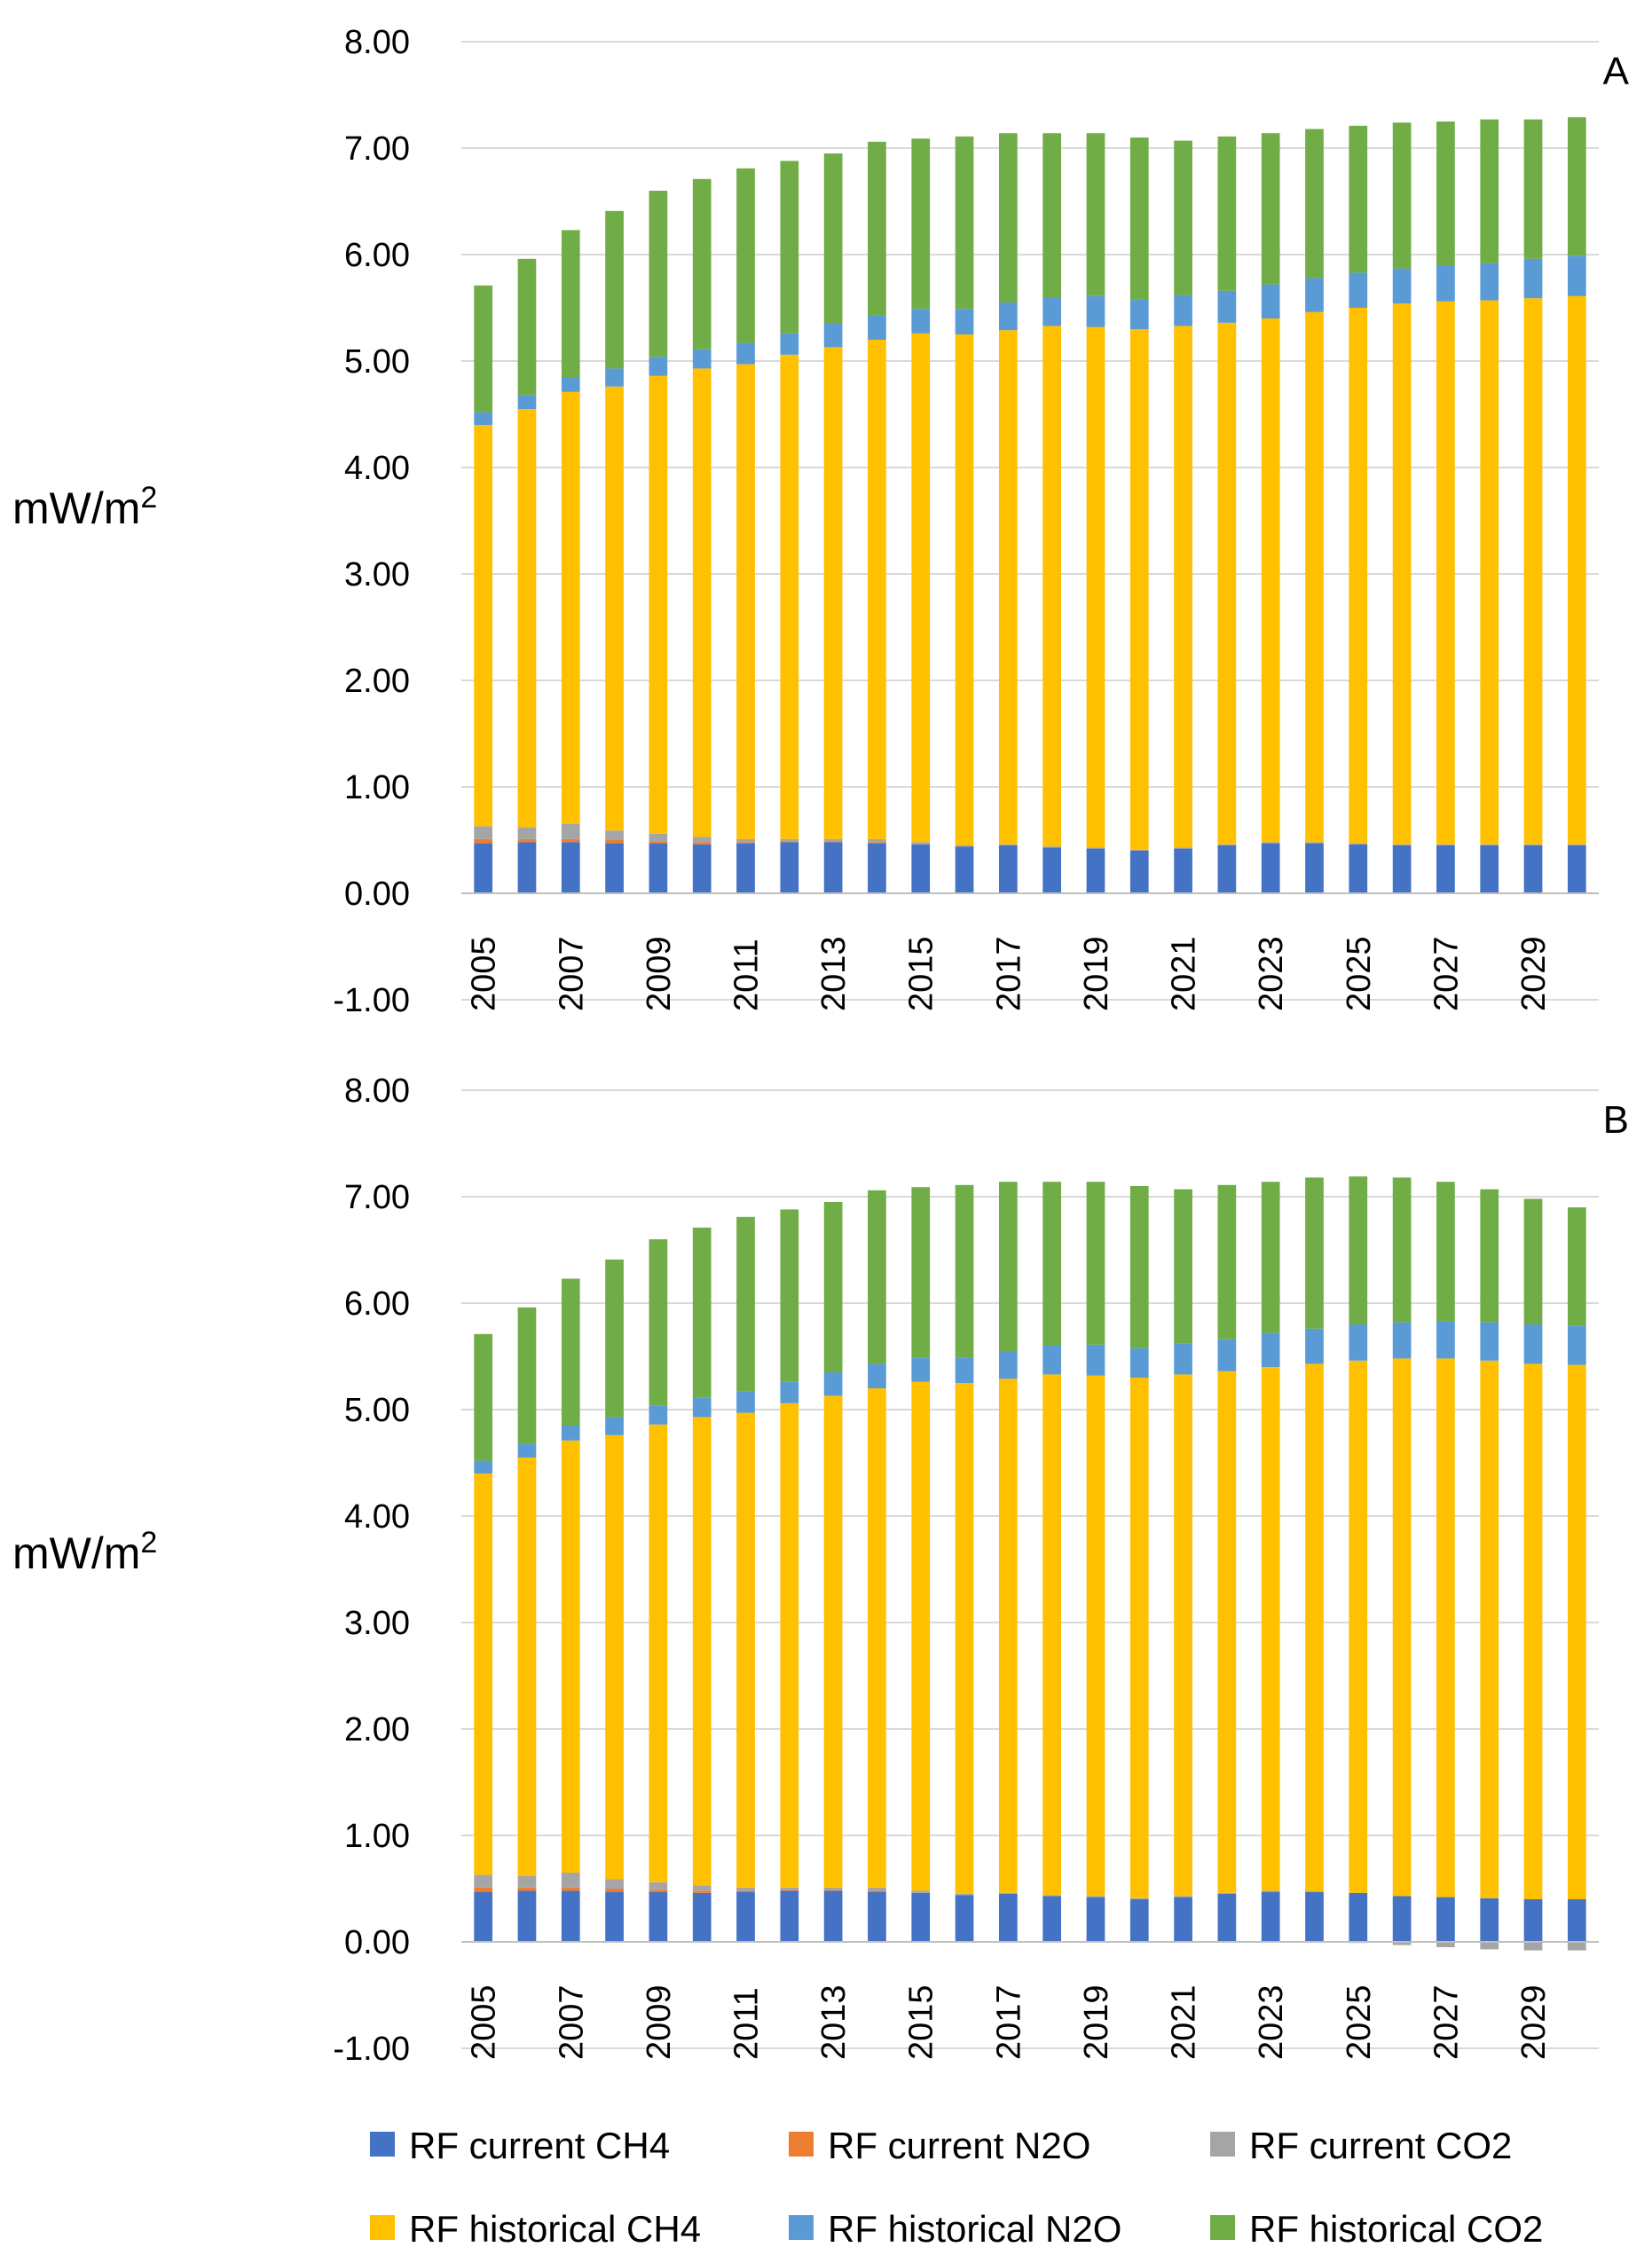 This screenshot has width=1652, height=2263. What do you see at coordinates (539, 2145) in the screenshot?
I see `legend-label: RF current CH4` at bounding box center [539, 2145].